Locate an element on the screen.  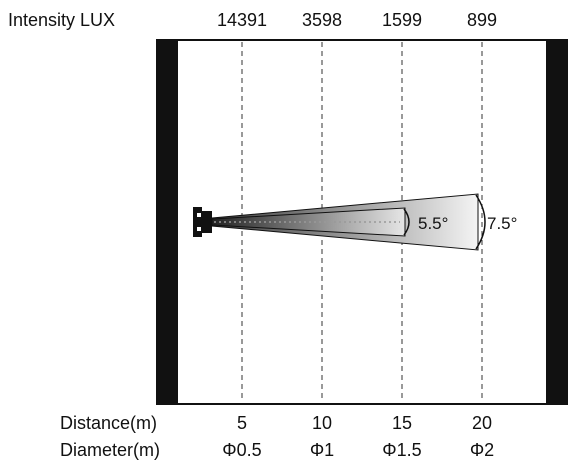
intensity-value: 14391 is located at coordinates (242, 20).